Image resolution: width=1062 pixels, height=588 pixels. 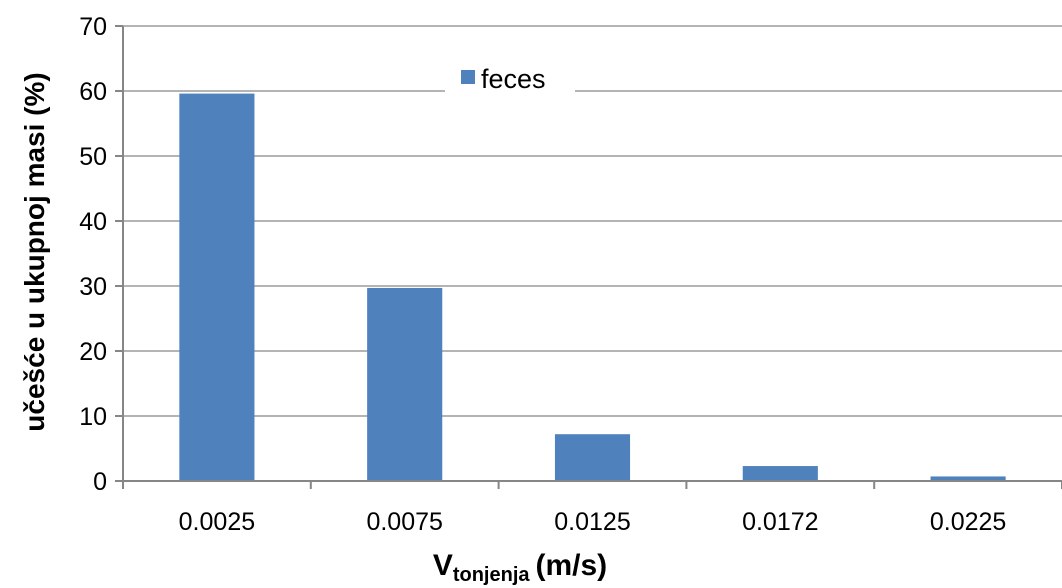 What do you see at coordinates (468, 77) in the screenshot?
I see `legend-swatch` at bounding box center [468, 77].